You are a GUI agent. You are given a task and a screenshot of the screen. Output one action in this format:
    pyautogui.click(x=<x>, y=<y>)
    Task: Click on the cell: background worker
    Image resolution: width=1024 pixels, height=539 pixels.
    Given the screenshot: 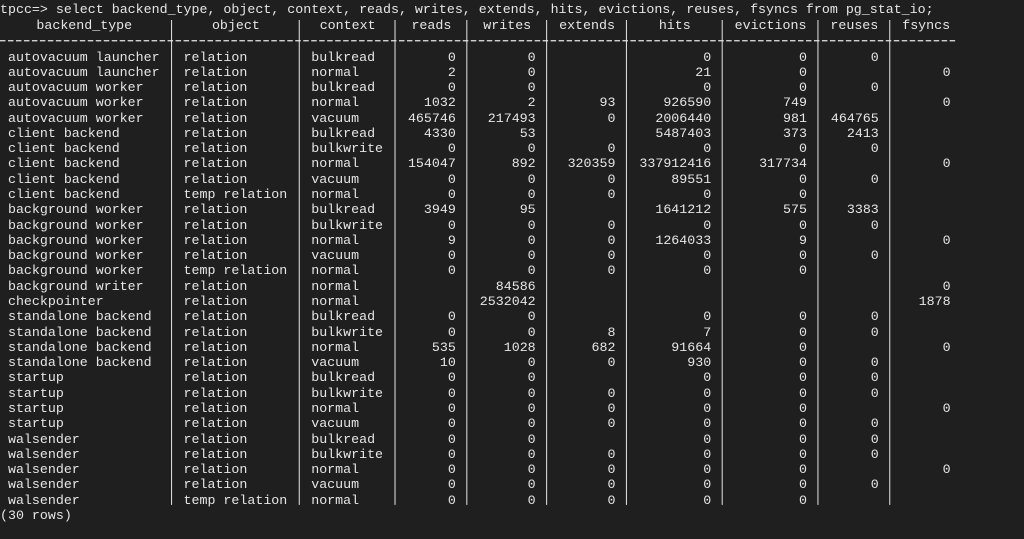 What is the action you would take?
    pyautogui.click(x=75, y=240)
    